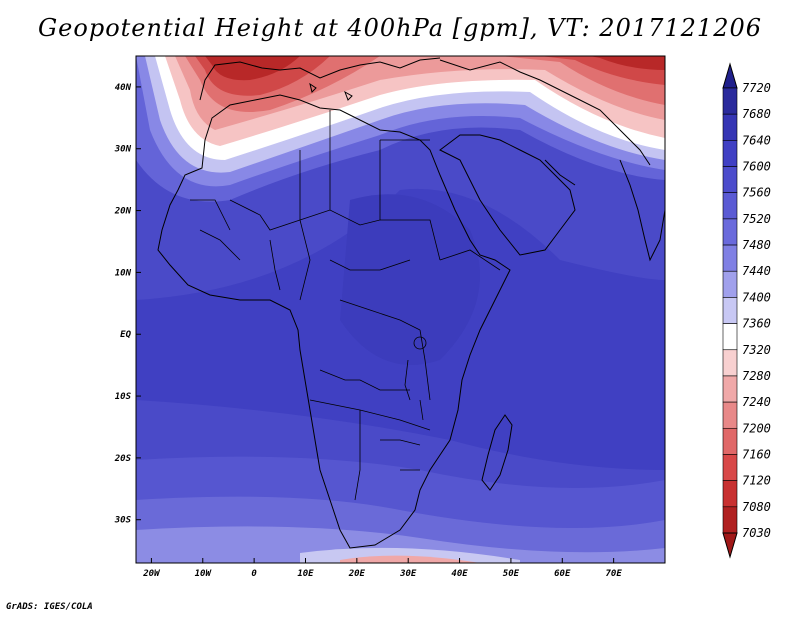 This screenshot has width=800, height=618. I want to click on colorbar-label: 7440, so click(756, 271).